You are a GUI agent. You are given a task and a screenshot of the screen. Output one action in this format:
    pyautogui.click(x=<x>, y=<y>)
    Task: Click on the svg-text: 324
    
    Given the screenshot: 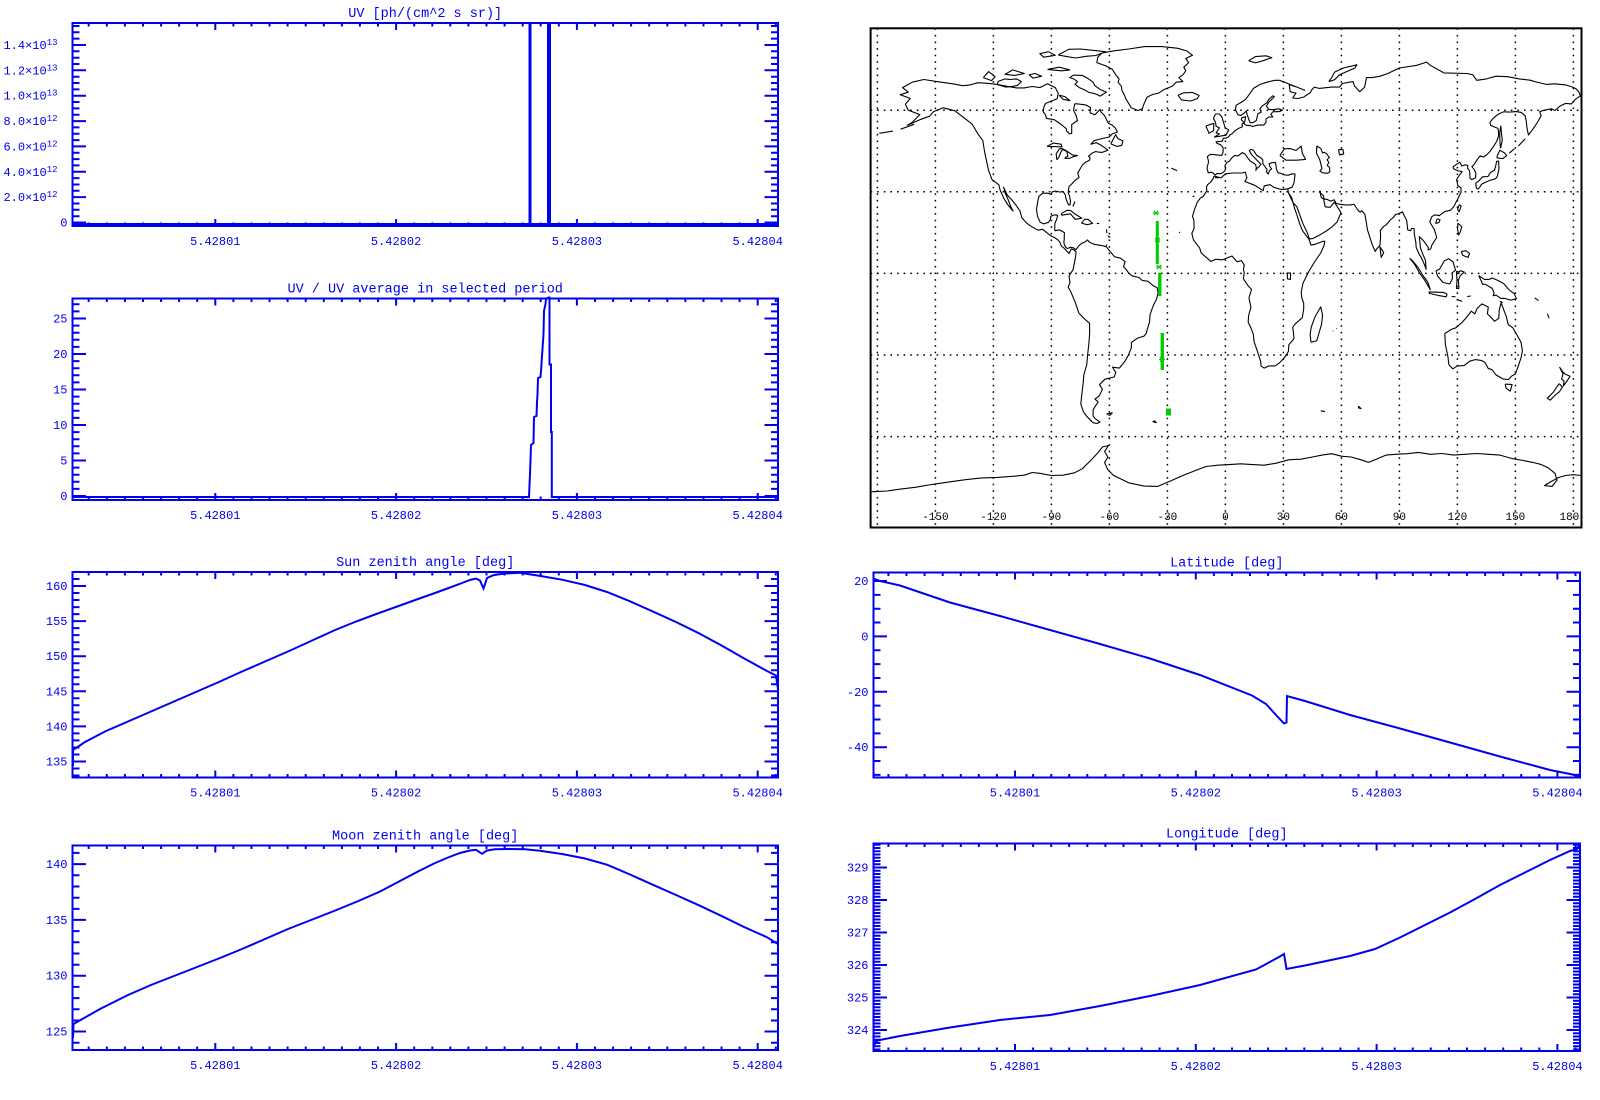 What is the action you would take?
    pyautogui.click(x=858, y=1031)
    